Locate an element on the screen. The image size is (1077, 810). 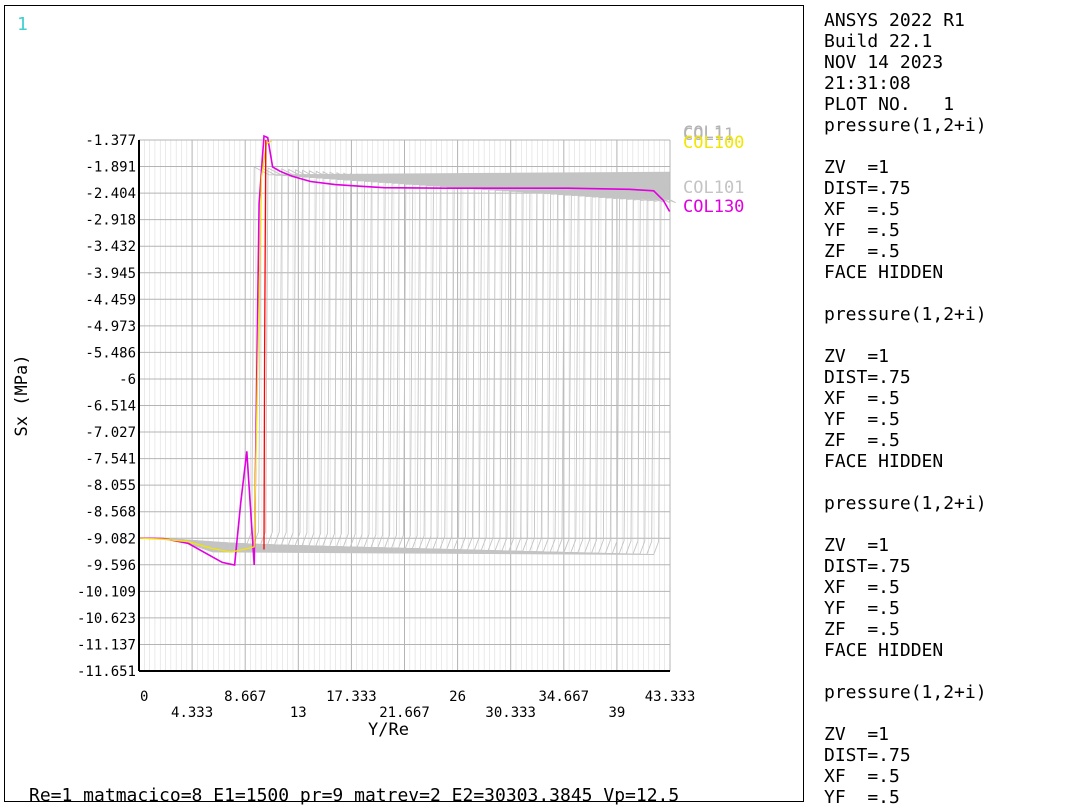
legend-label: COL100 is located at coordinates (713, 143).